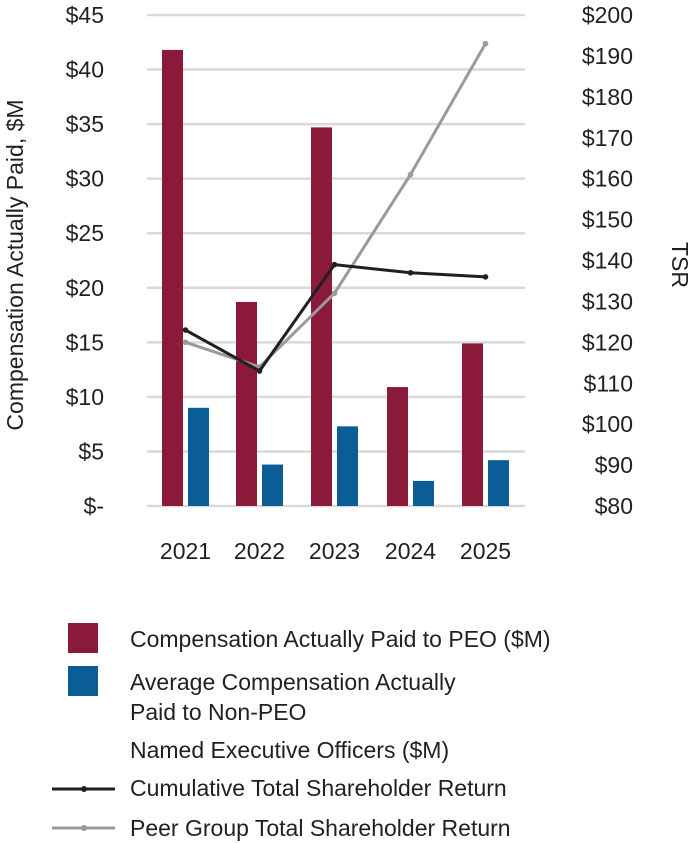 The width and height of the screenshot is (693, 843). What do you see at coordinates (85, 397) in the screenshot?
I see `y-tick-label: $10` at bounding box center [85, 397].